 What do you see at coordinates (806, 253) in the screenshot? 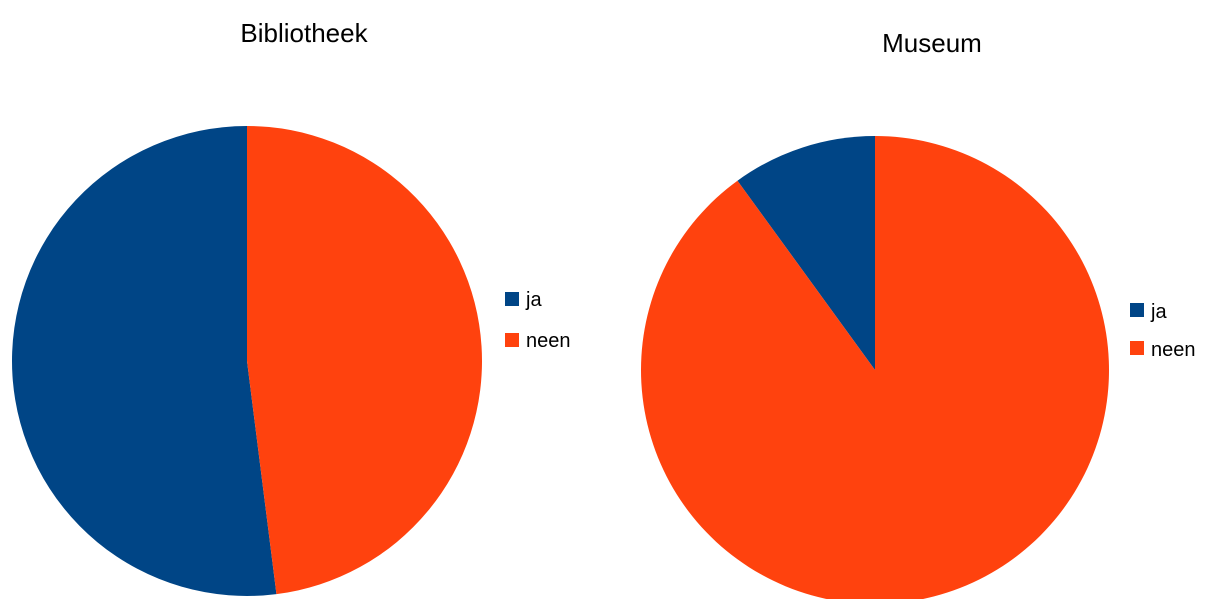
I see `pie-slice-ja` at bounding box center [806, 253].